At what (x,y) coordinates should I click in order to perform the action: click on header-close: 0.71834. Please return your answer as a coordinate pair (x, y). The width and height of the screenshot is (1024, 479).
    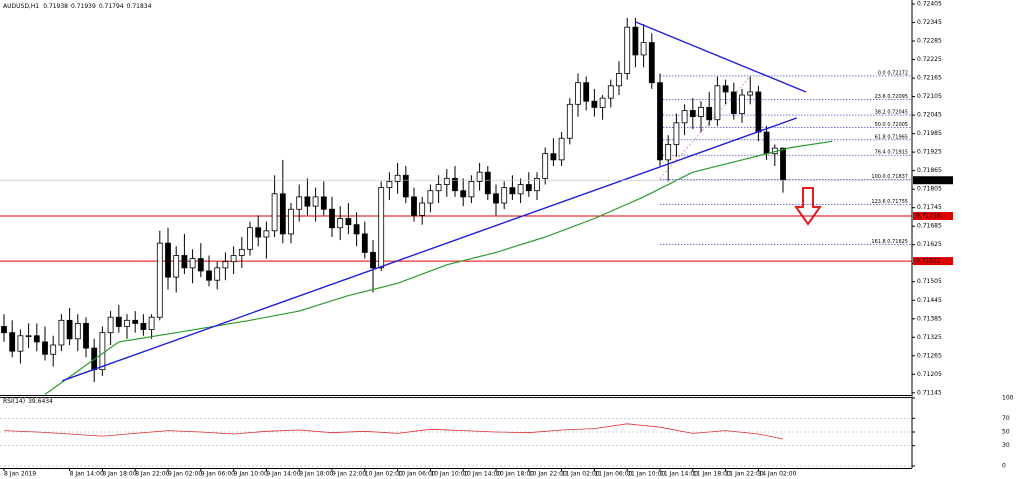
    Looking at the image, I should click on (139, 6).